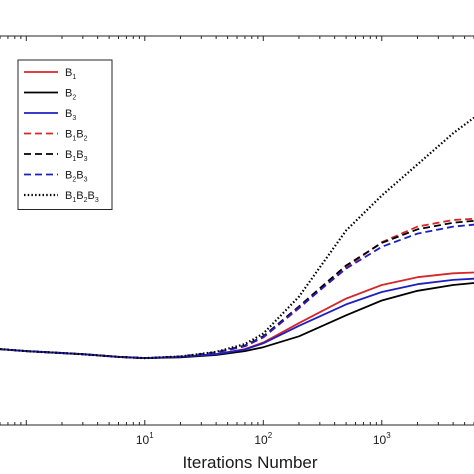 The width and height of the screenshot is (474, 474). I want to click on x-axis-label: Iterations Number, so click(249, 462).